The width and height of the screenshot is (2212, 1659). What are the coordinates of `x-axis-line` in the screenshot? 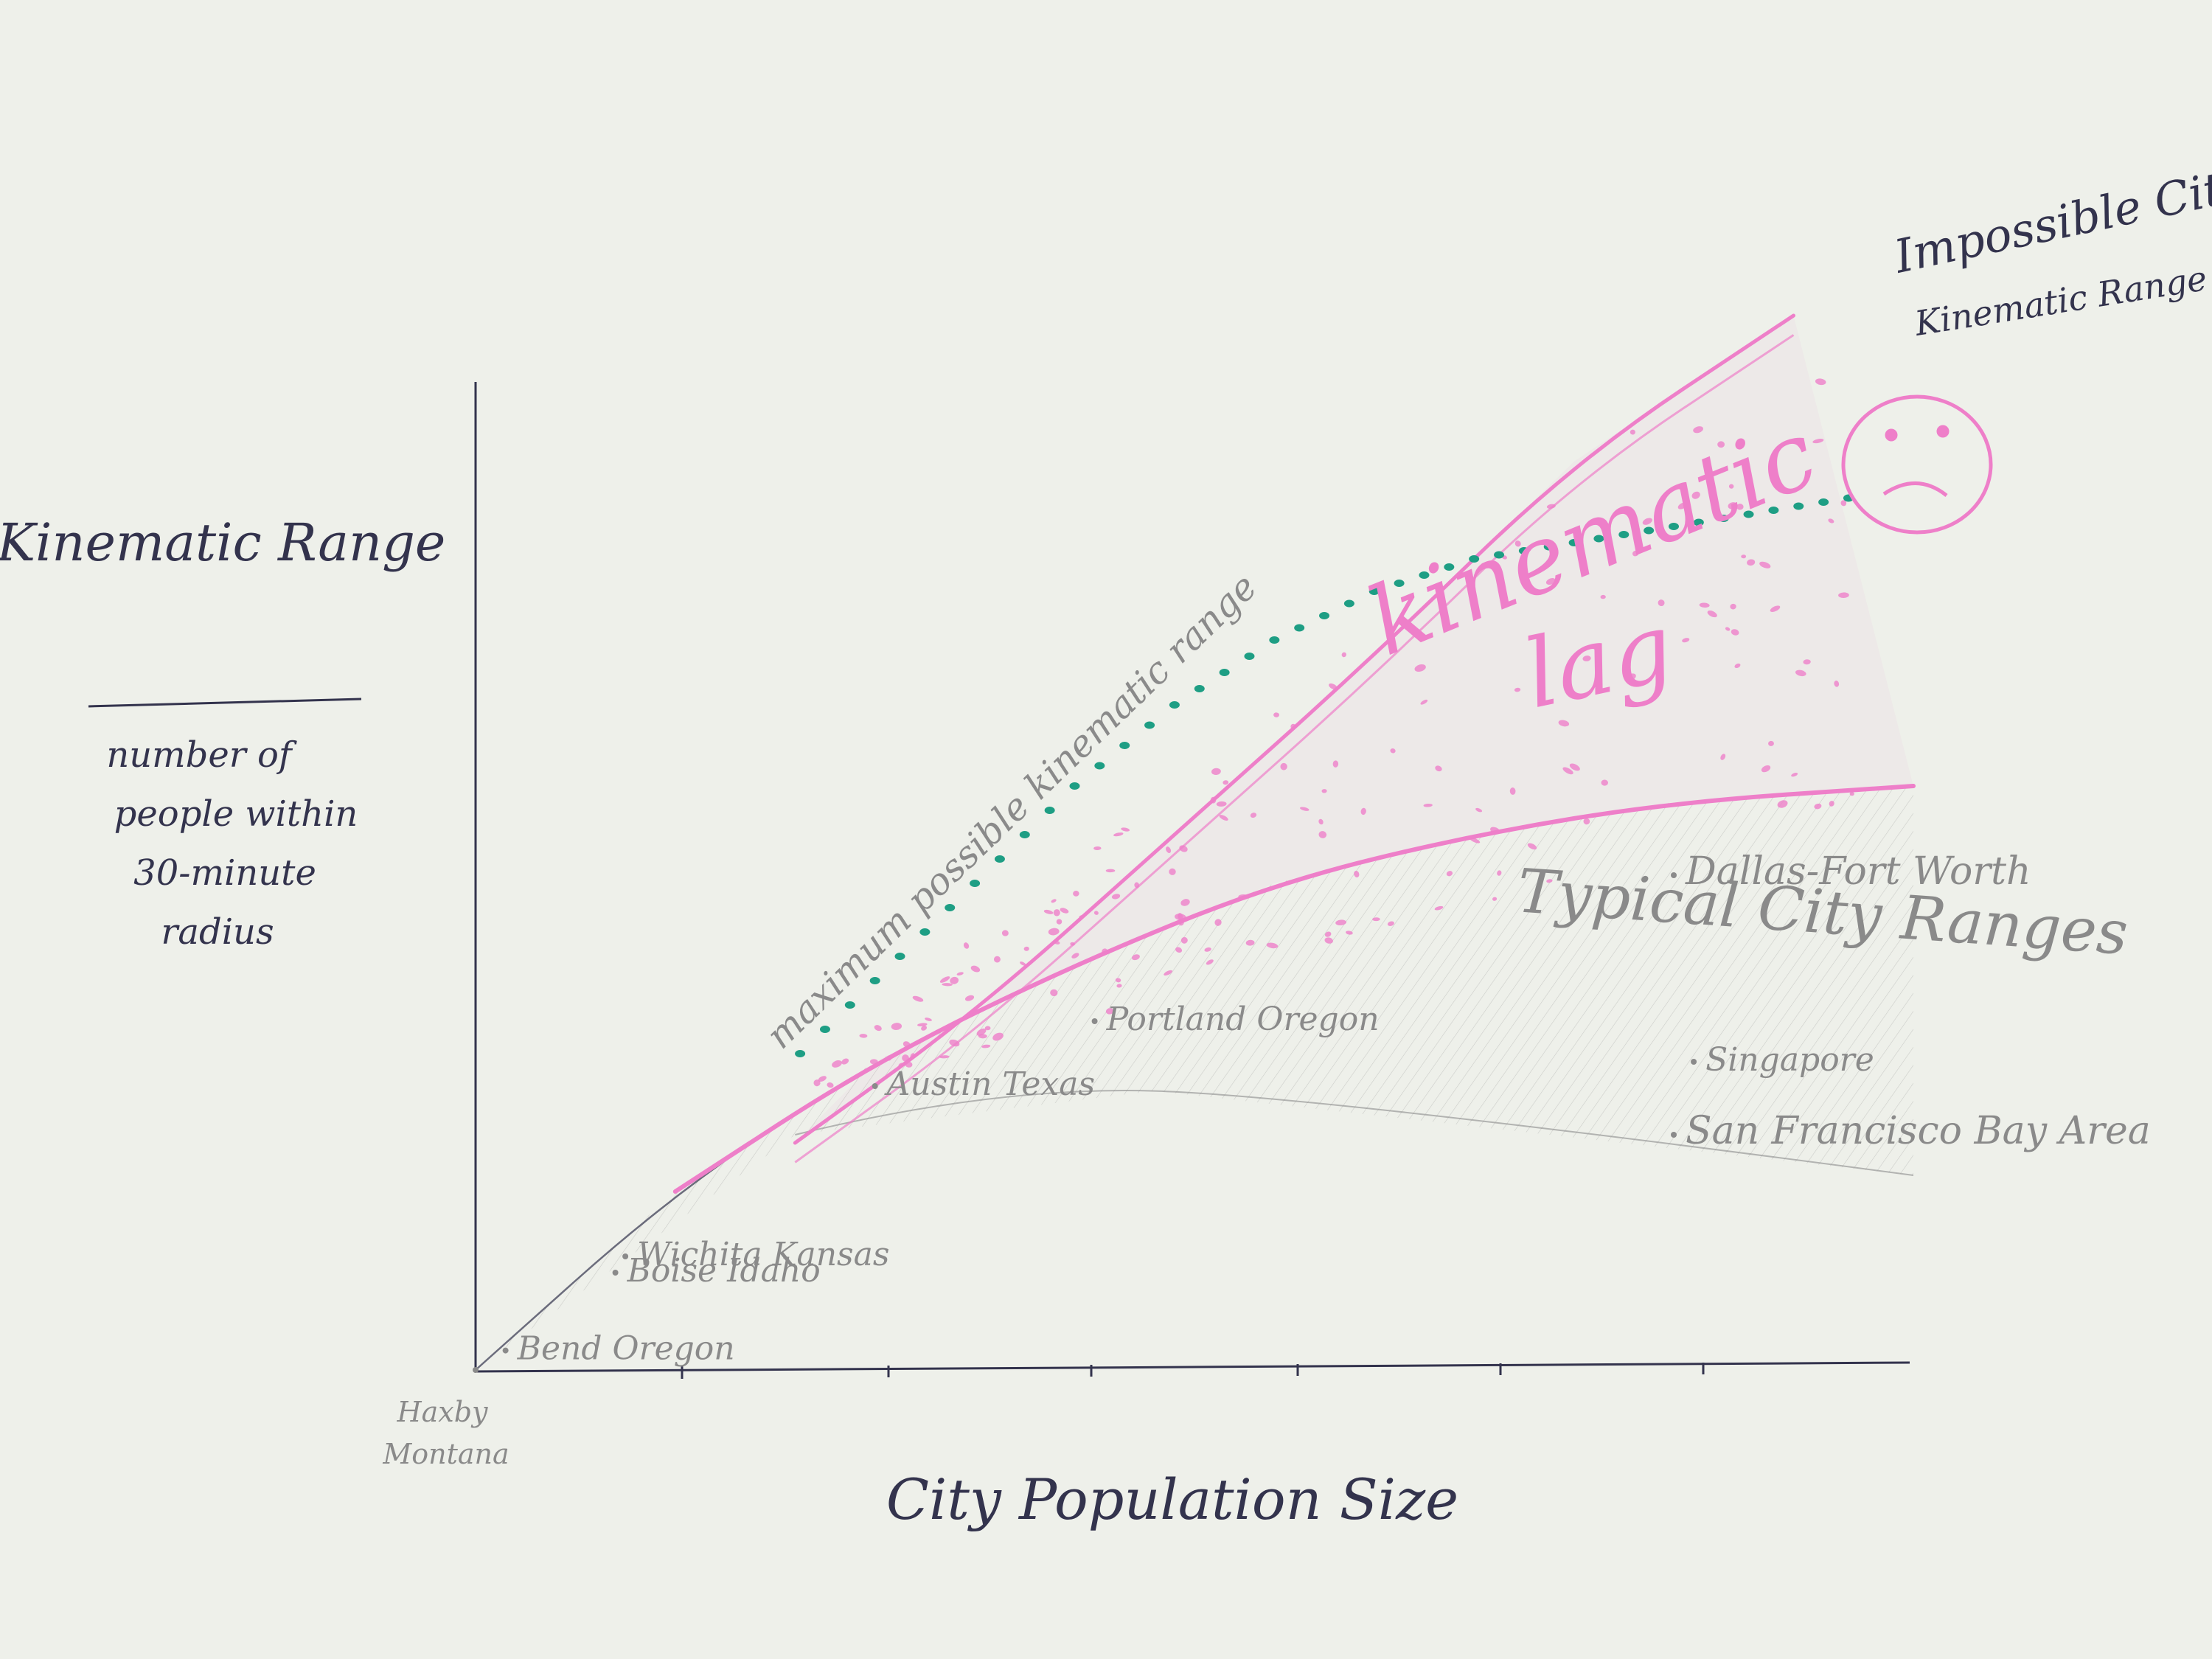 It's located at (1192, 1367).